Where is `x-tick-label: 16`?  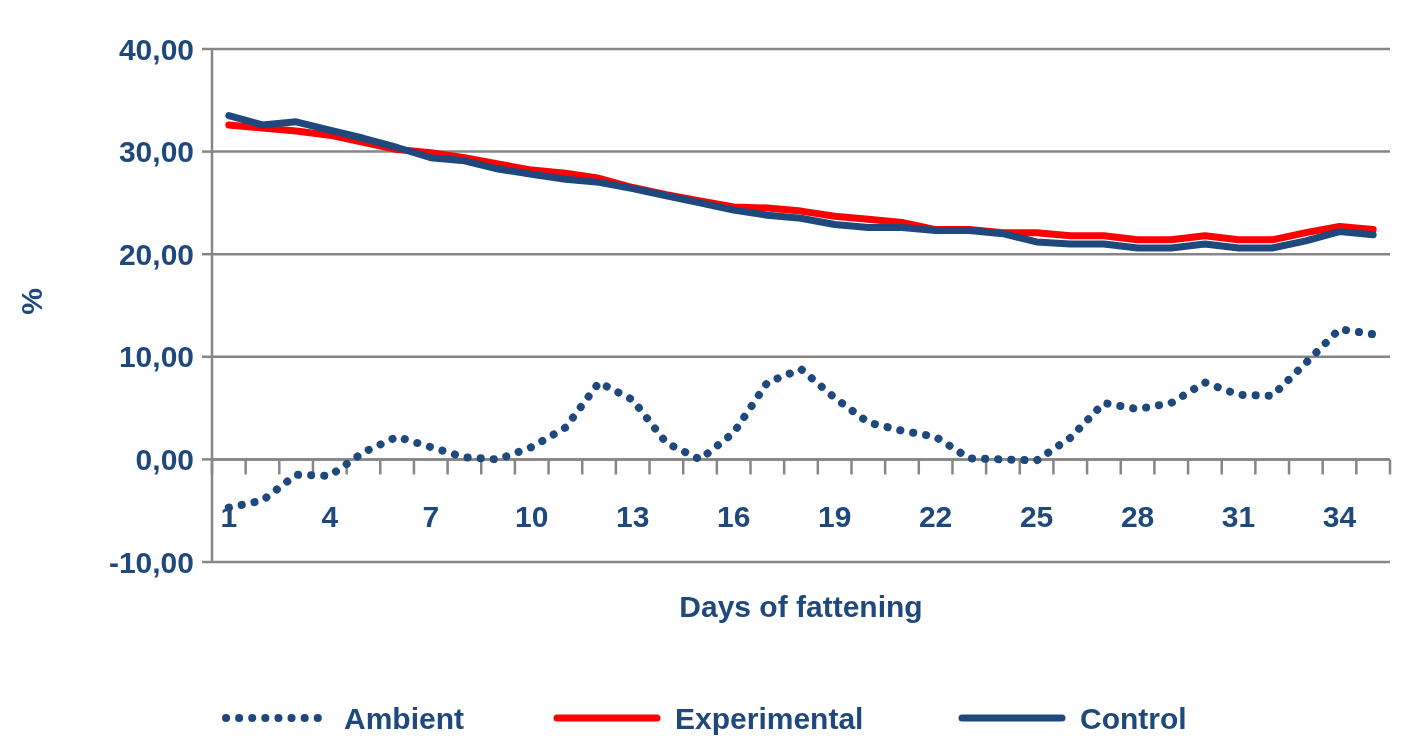
x-tick-label: 16 is located at coordinates (734, 517).